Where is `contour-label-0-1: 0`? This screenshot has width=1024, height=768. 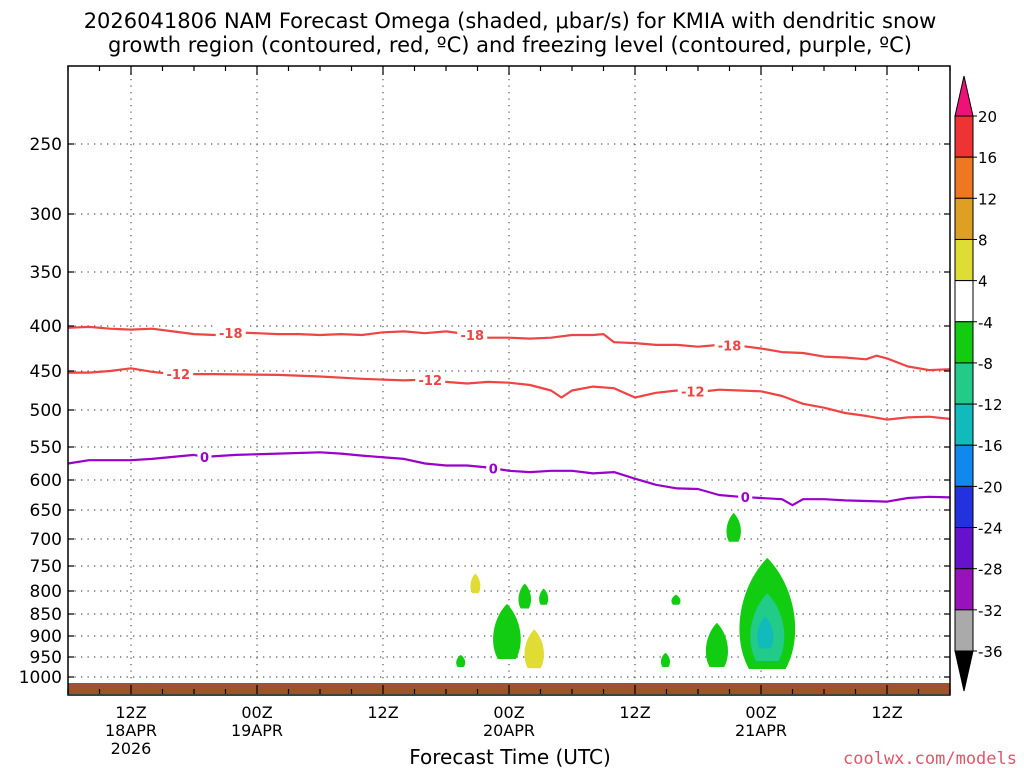
contour-label-0-1: 0 is located at coordinates (493, 469).